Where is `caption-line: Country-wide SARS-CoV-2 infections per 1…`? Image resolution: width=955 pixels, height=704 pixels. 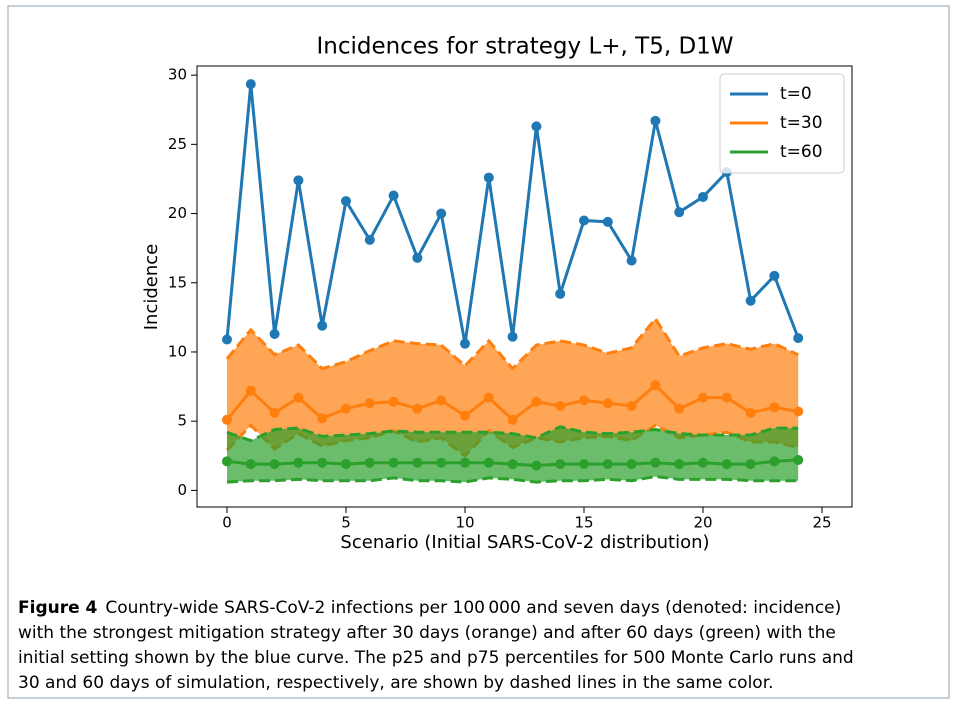
caption-line: Country-wide SARS-CoV-2 infections per 1… is located at coordinates (473, 608).